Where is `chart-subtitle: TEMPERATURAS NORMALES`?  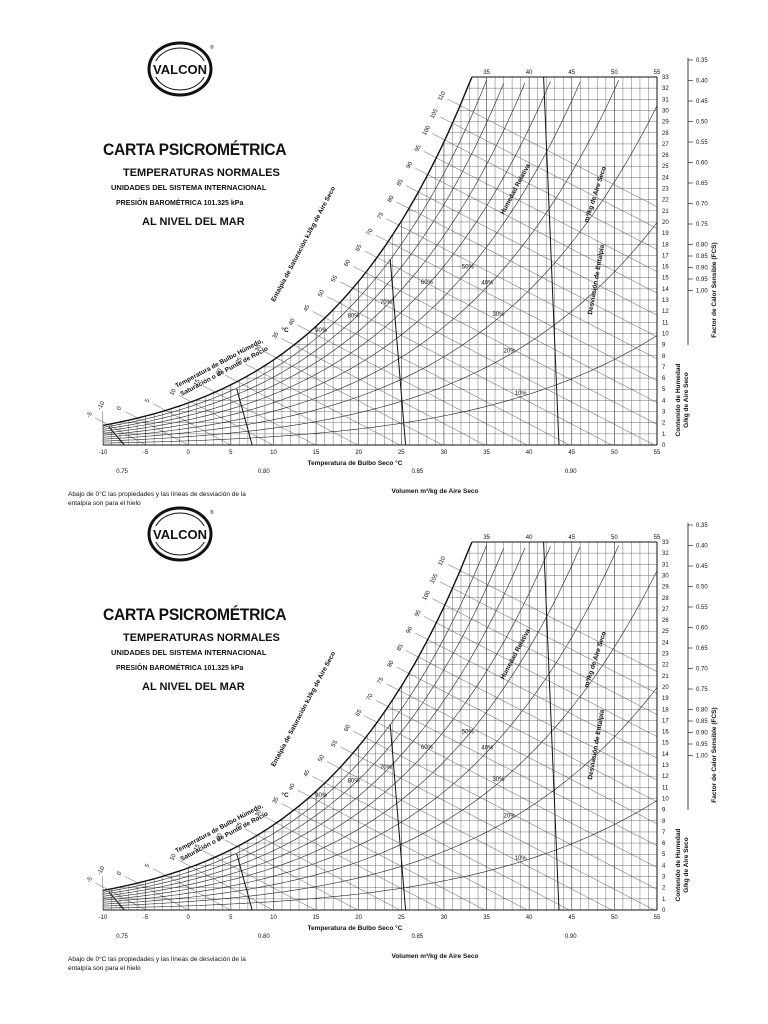
chart-subtitle: TEMPERATURAS NORMALES is located at coordinates (201, 638).